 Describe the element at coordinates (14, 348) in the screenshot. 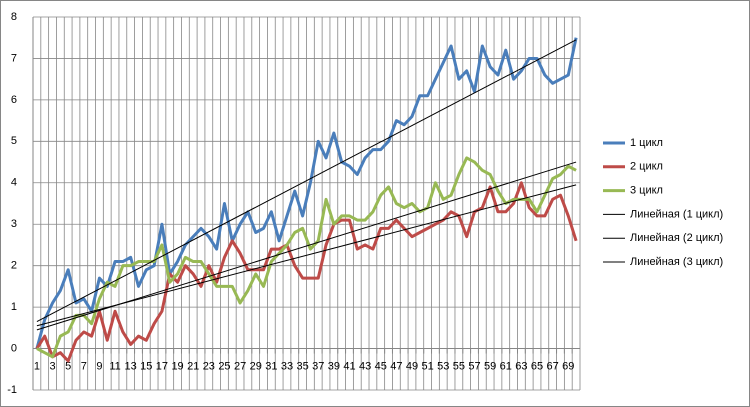

I see `y-tick-label: 0` at that location.